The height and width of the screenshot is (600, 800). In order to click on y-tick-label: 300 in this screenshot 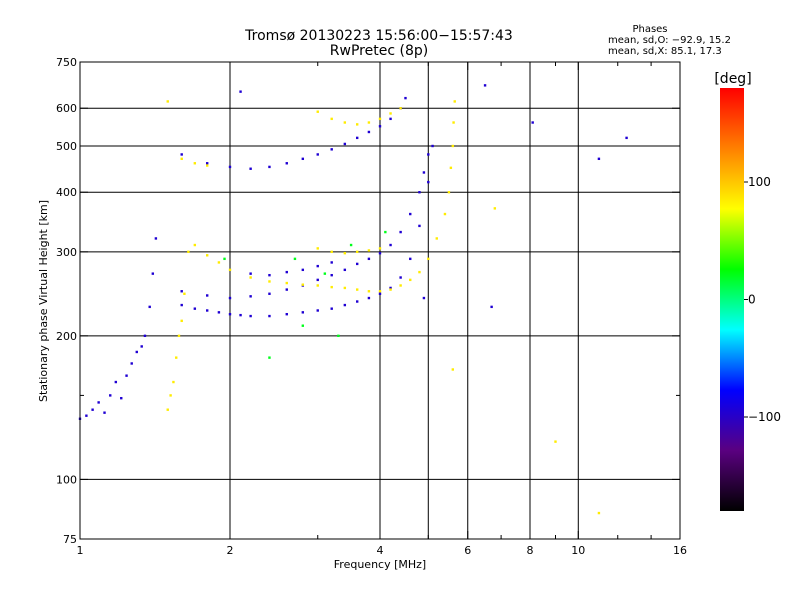, I will do `click(66, 252)`.